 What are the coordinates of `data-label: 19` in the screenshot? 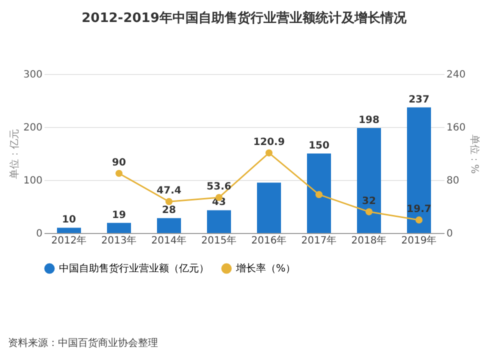 It's located at (119, 215).